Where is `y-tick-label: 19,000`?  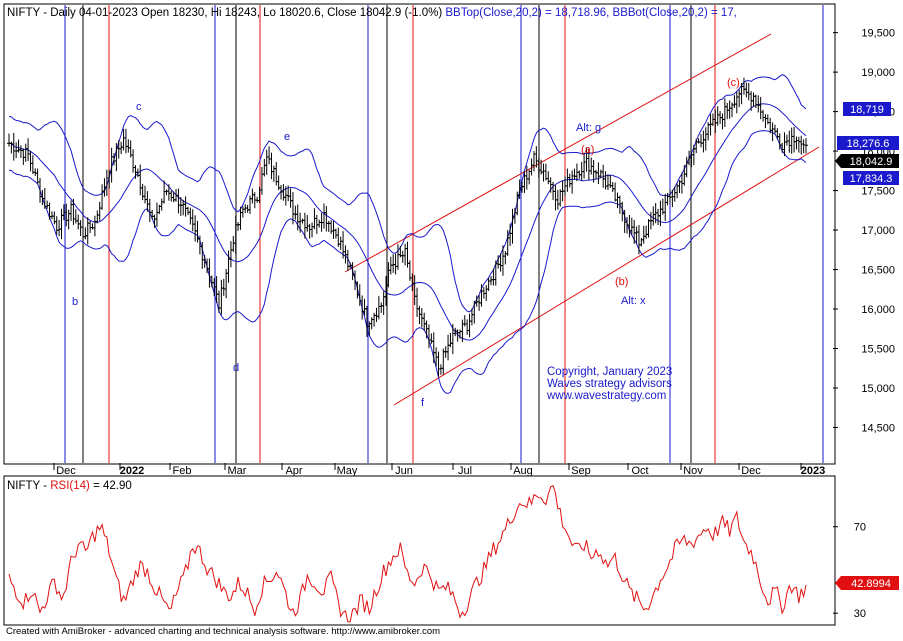
y-tick-label: 19,000 is located at coordinates (878, 73).